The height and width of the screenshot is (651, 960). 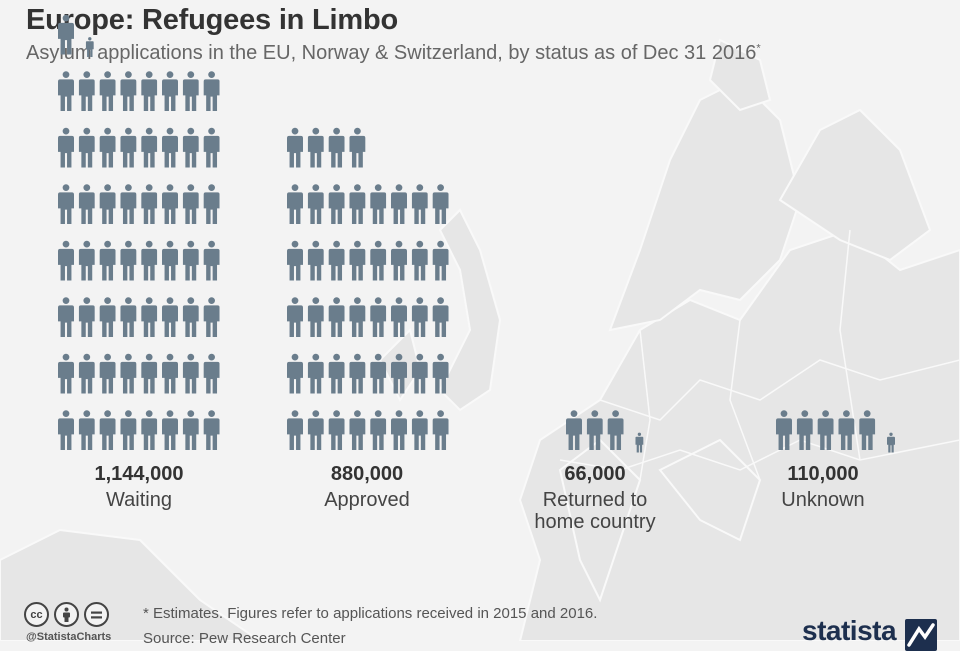 I want to click on person-icon-waiting-partial, so click(x=89, y=47).